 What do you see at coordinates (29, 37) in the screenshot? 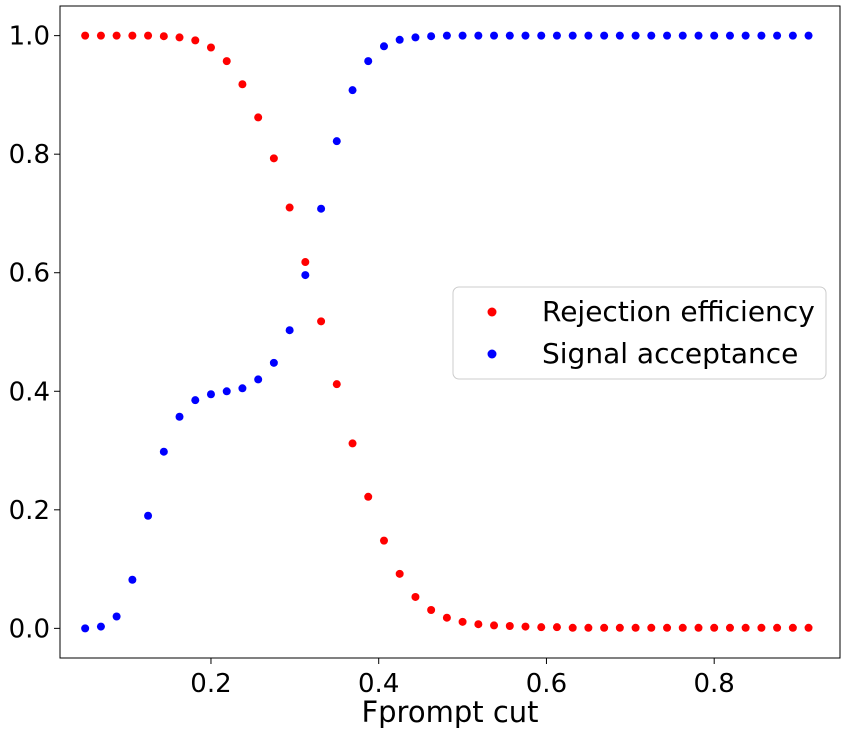
I see `y-tick-label: 1.0` at bounding box center [29, 37].